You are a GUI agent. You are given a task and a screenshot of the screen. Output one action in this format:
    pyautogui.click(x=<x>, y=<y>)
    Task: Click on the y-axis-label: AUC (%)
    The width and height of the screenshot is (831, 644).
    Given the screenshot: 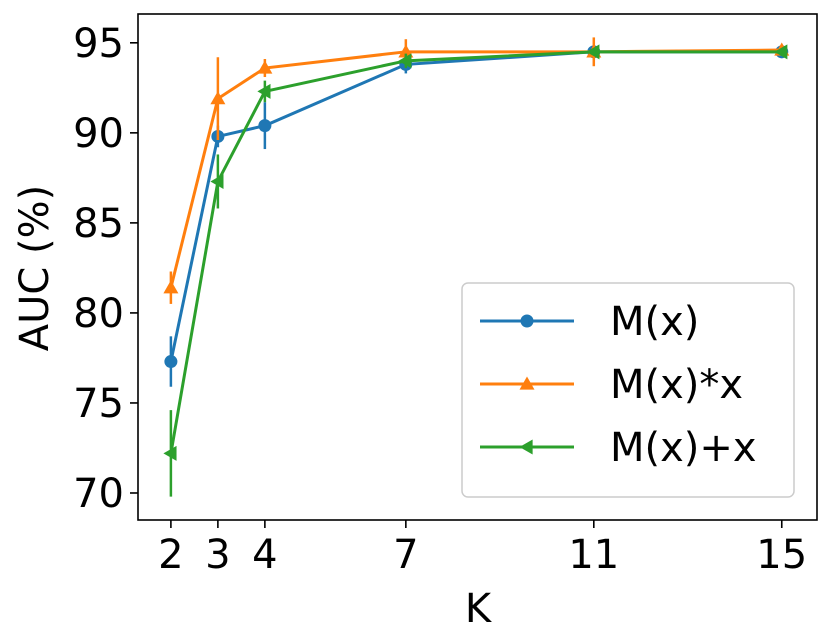 What is the action you would take?
    pyautogui.click(x=35, y=268)
    